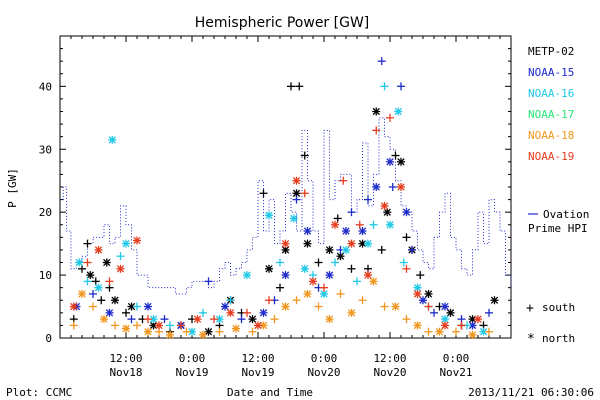  Describe the element at coordinates (257, 372) in the screenshot. I see `x-tick-label-date: Nov19` at that location.